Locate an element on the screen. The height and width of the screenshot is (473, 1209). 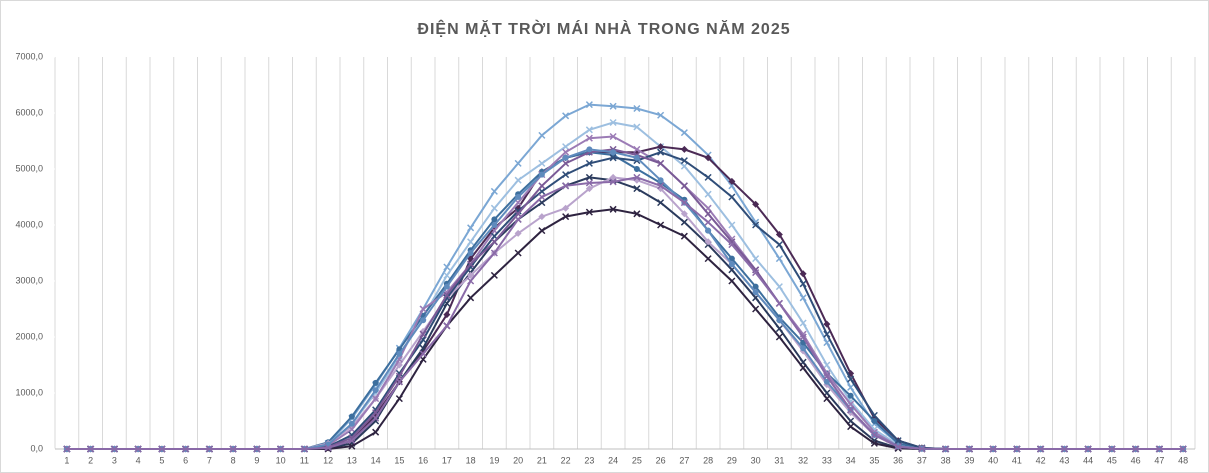
x-tick-label: 6 is located at coordinates (185, 460).